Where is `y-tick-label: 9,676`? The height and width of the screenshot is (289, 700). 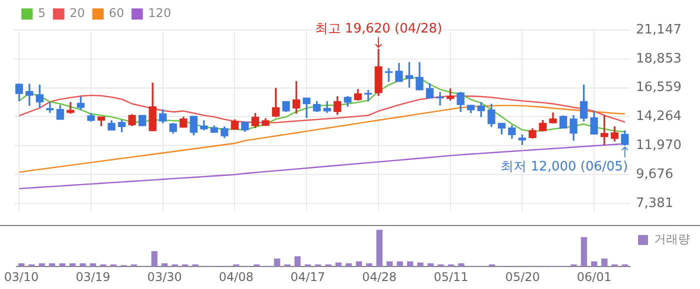
y-tick-label: 9,676 is located at coordinates (655, 174).